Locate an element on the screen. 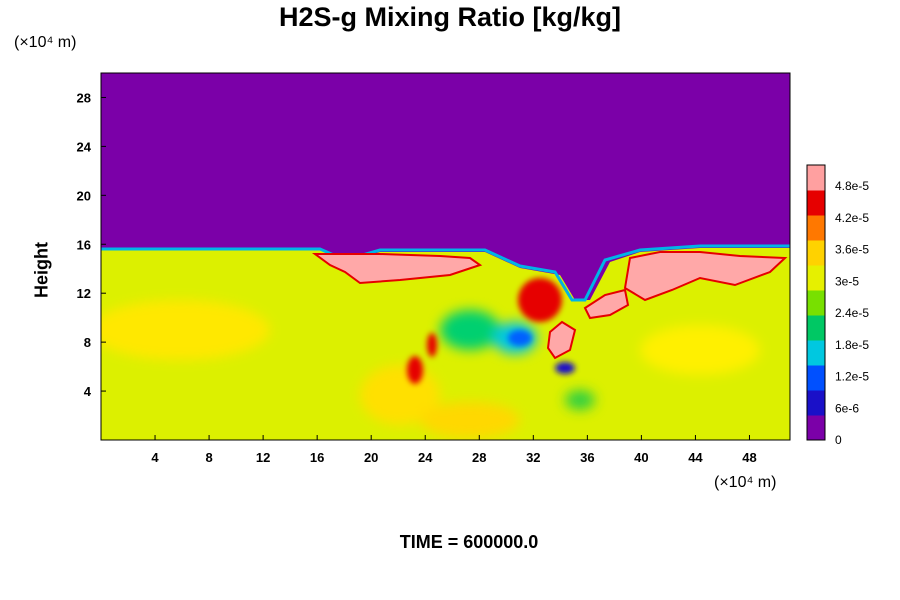 This screenshot has height=600, width=900. colorbar-frame is located at coordinates (816, 302).